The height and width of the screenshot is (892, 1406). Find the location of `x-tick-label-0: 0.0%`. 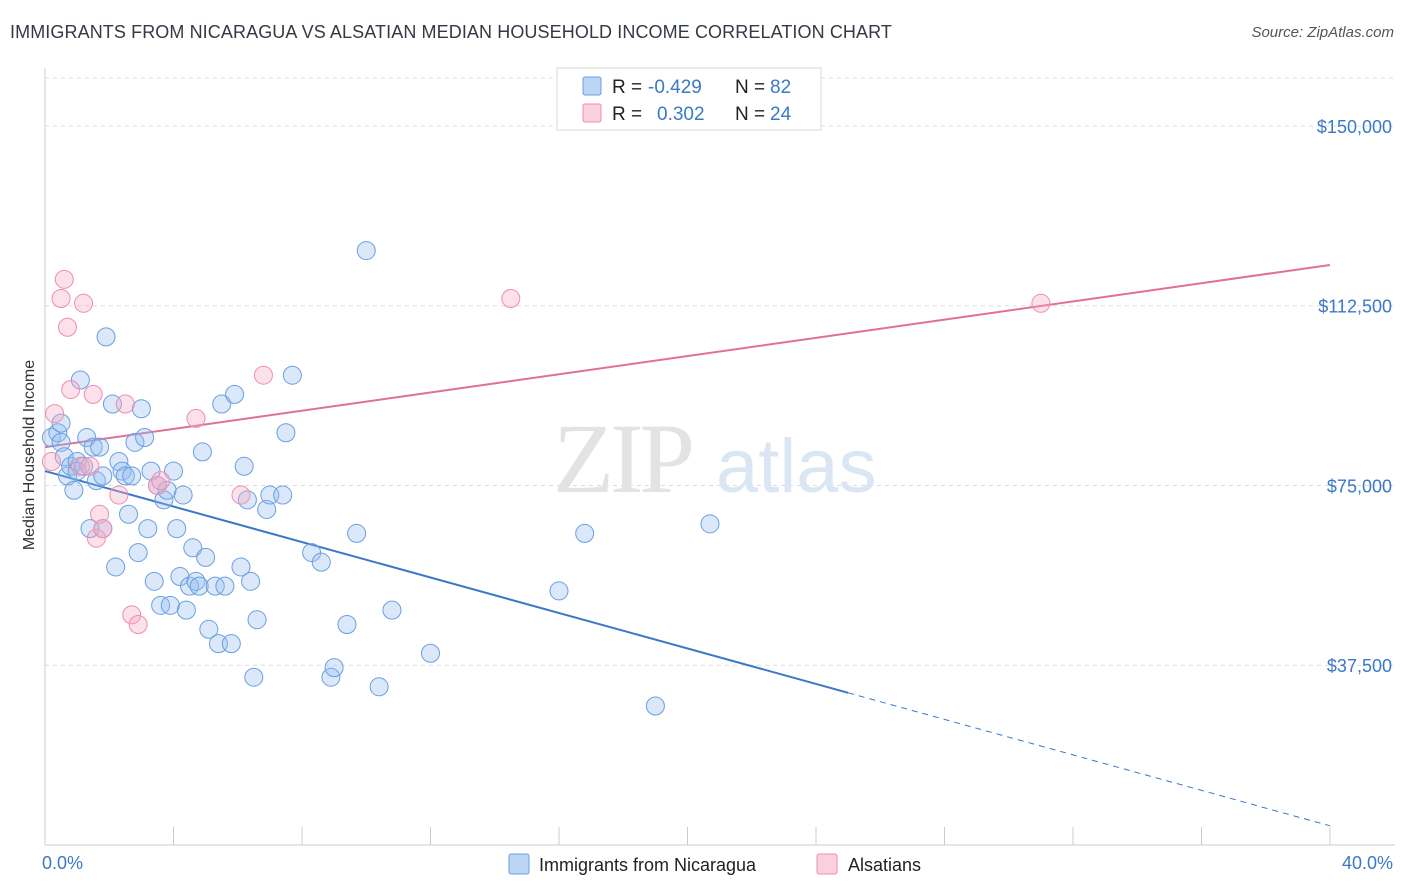

x-tick-label-0: 0.0% is located at coordinates (62, 863).